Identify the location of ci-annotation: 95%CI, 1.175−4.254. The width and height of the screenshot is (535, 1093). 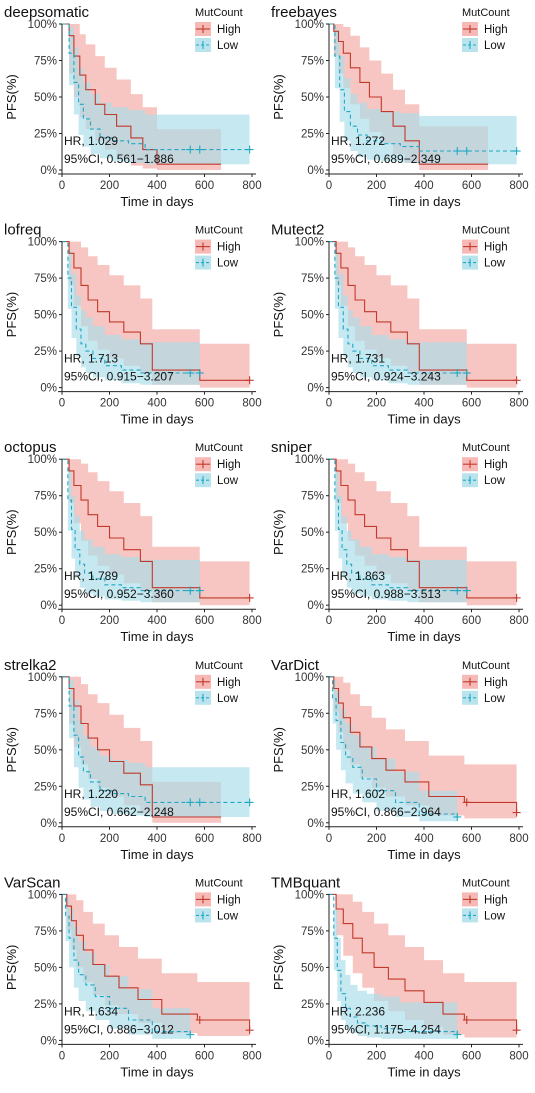
(386, 1029).